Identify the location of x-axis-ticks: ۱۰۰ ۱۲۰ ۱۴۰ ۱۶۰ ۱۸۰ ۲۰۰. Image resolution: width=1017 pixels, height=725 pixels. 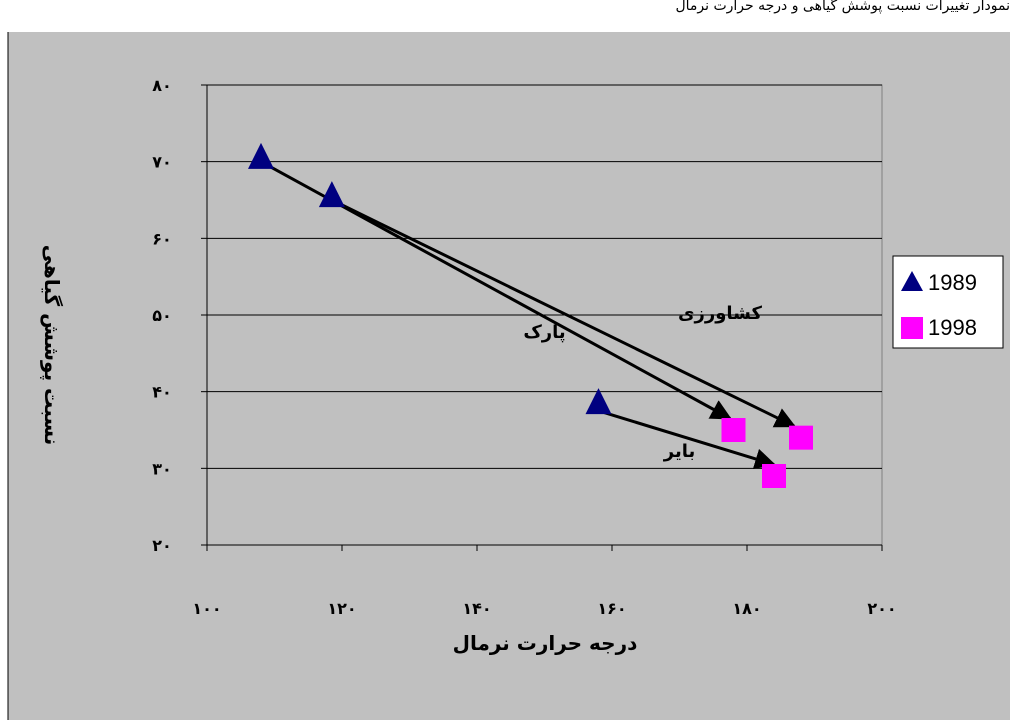
(544, 581).